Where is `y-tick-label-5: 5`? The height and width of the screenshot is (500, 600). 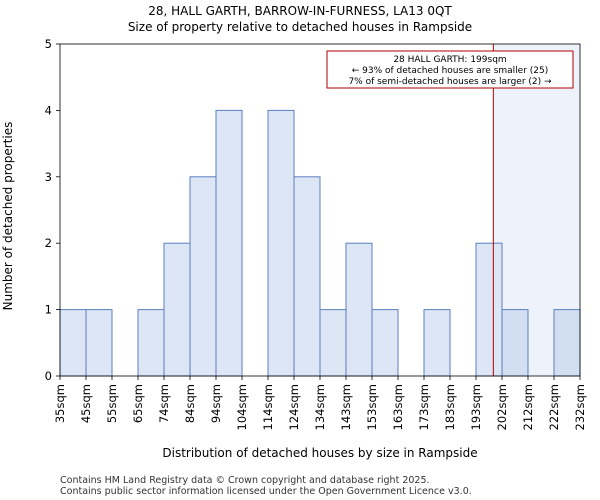
y-tick-label-5: 5 is located at coordinates (48, 44).